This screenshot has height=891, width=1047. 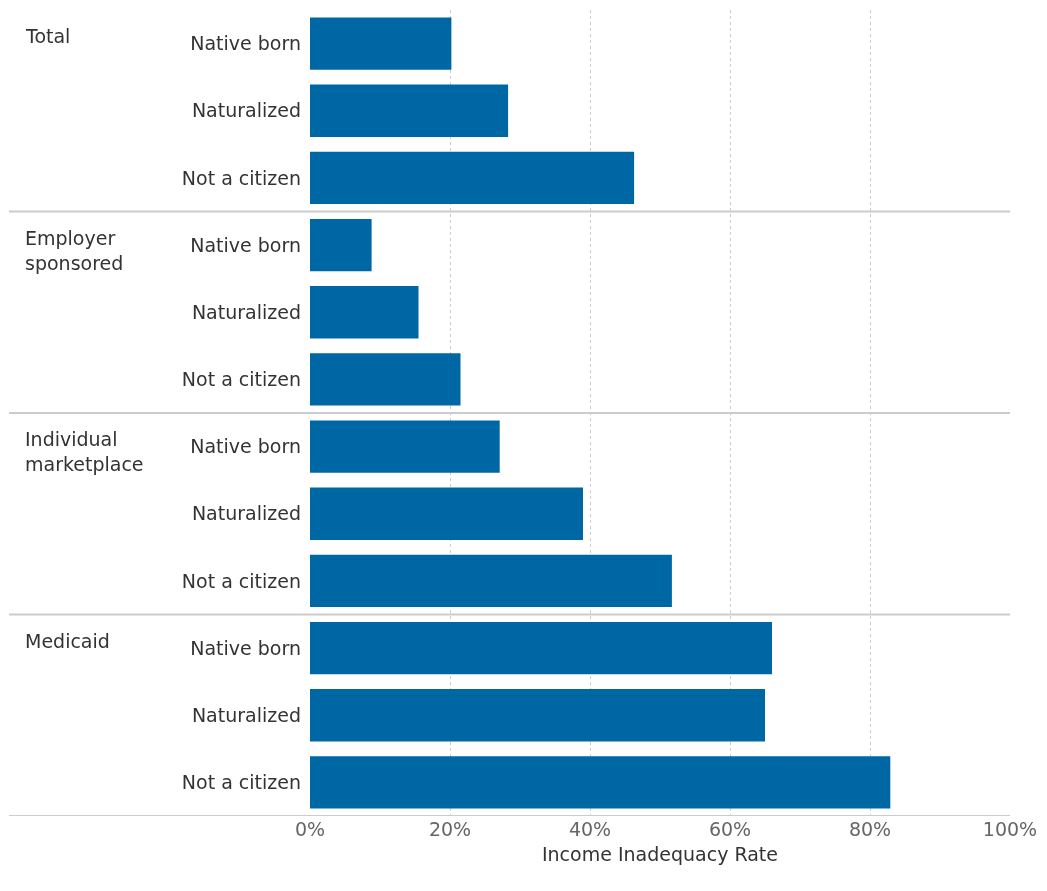 I want to click on text: Medicaid, so click(x=67, y=641).